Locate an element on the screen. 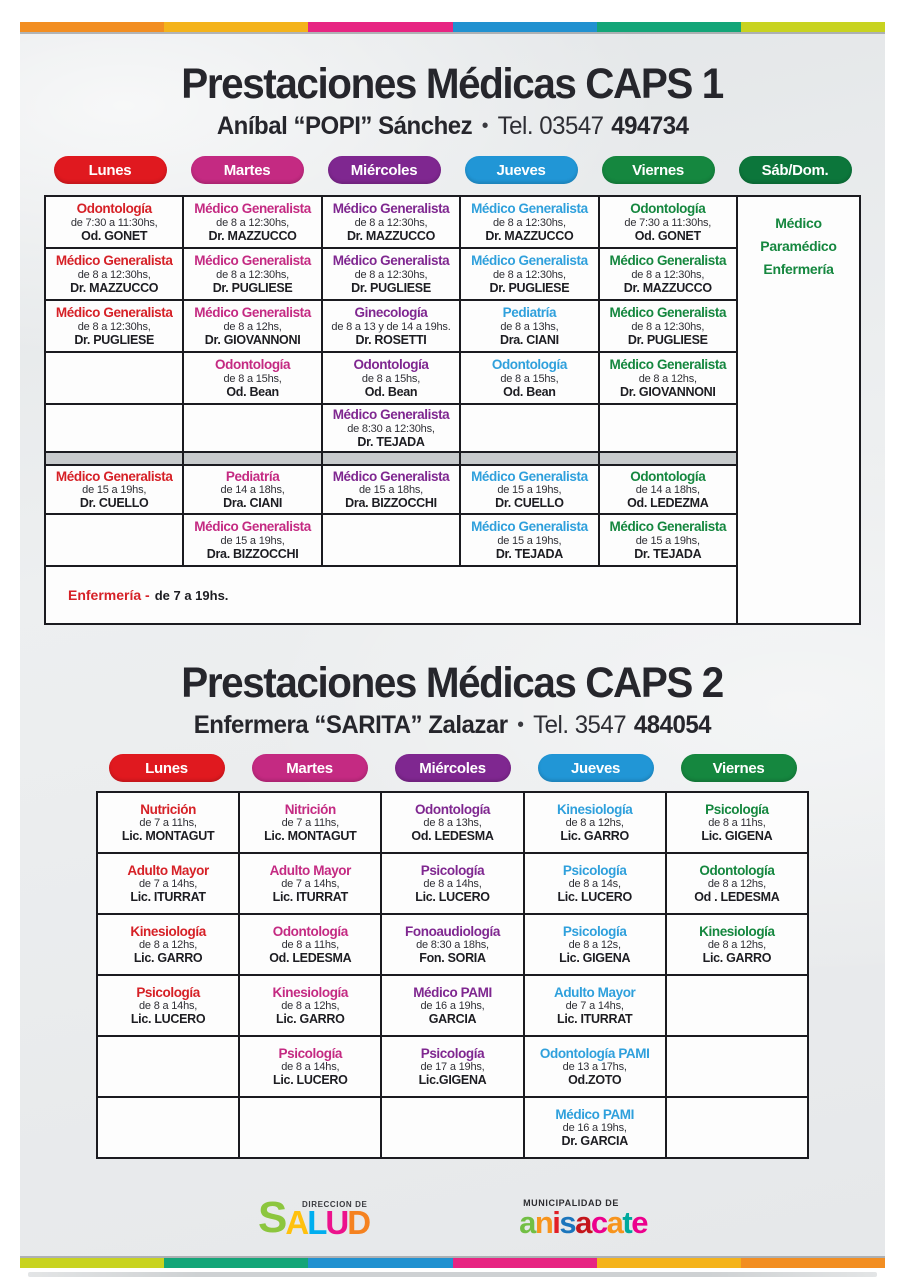 The image size is (905, 1280). day-header-label: Lunes is located at coordinates (166, 768).